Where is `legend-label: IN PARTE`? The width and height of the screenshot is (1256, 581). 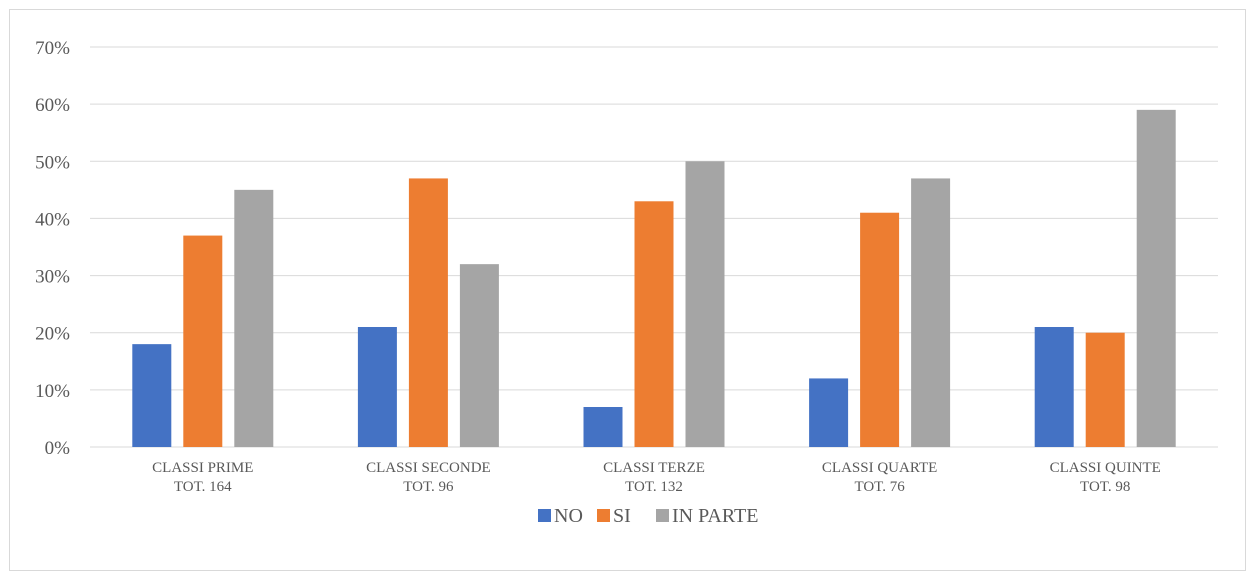
legend-label: IN PARTE is located at coordinates (715, 516).